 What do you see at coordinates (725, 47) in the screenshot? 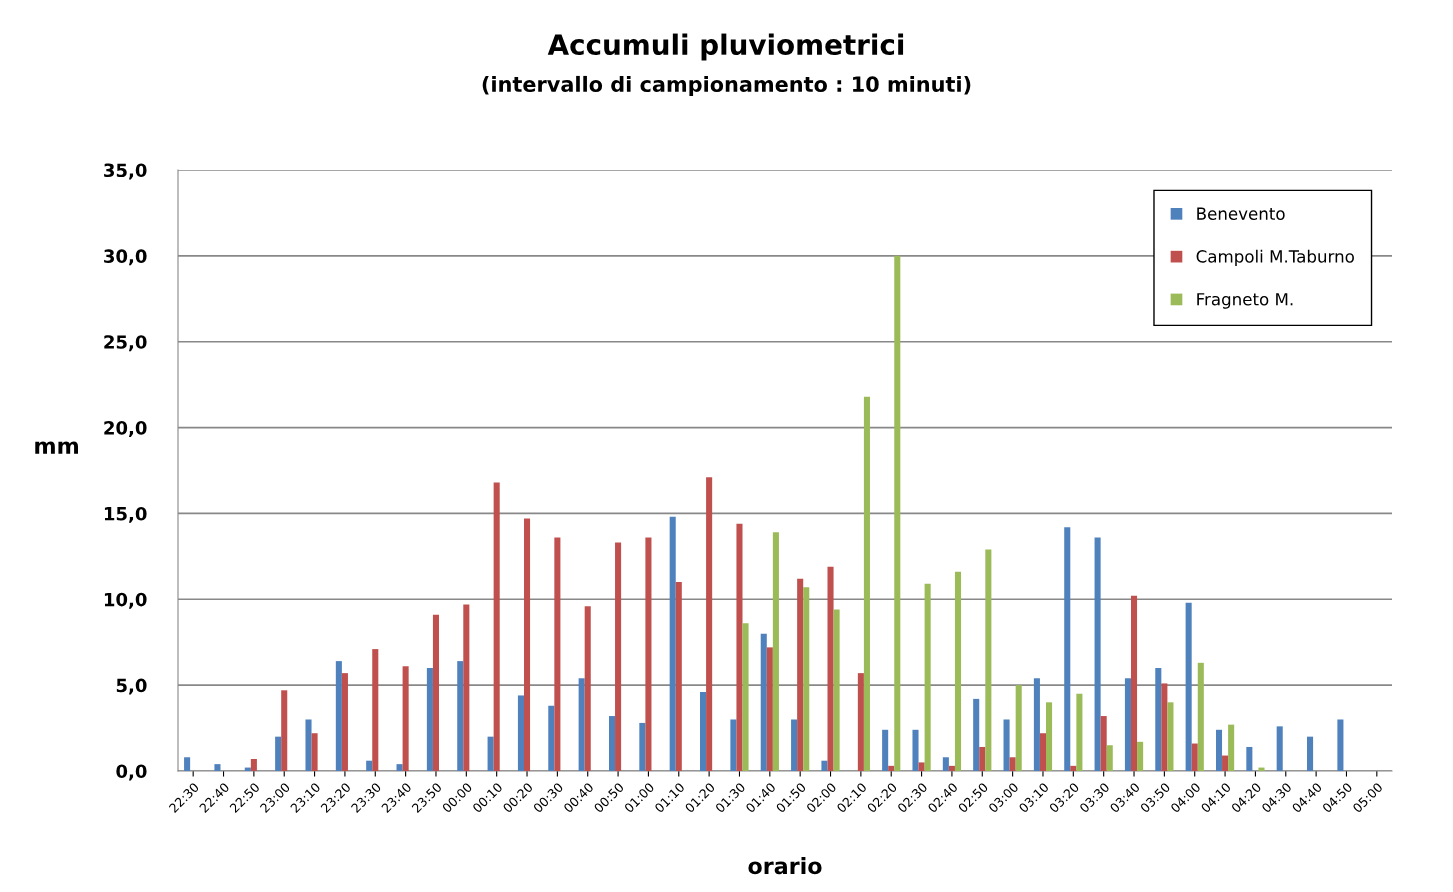
I see `chart-title: Accumuli pluviometrici` at bounding box center [725, 47].